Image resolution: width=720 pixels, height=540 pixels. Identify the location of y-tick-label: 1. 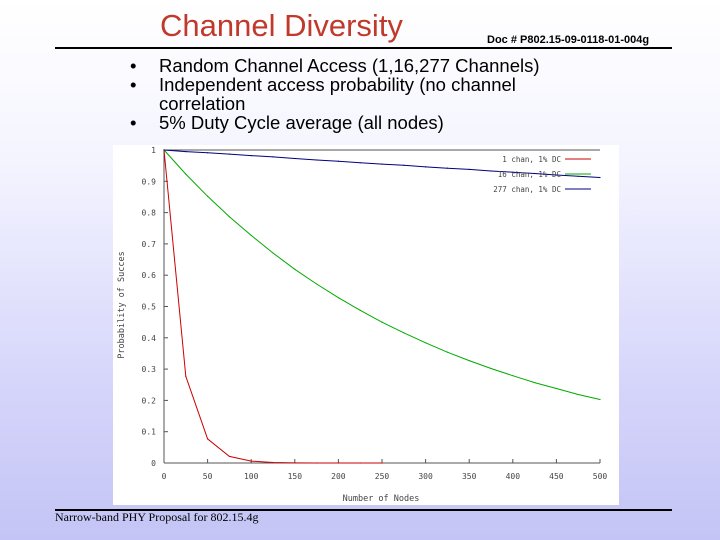
(153, 150).